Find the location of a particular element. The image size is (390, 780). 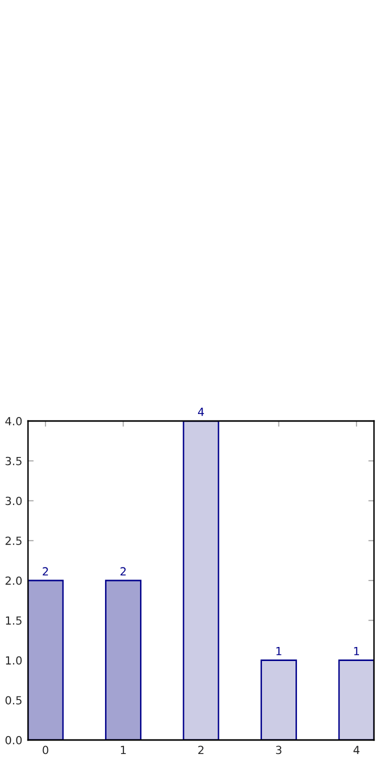

x-tick-label: 0 is located at coordinates (45, 750).